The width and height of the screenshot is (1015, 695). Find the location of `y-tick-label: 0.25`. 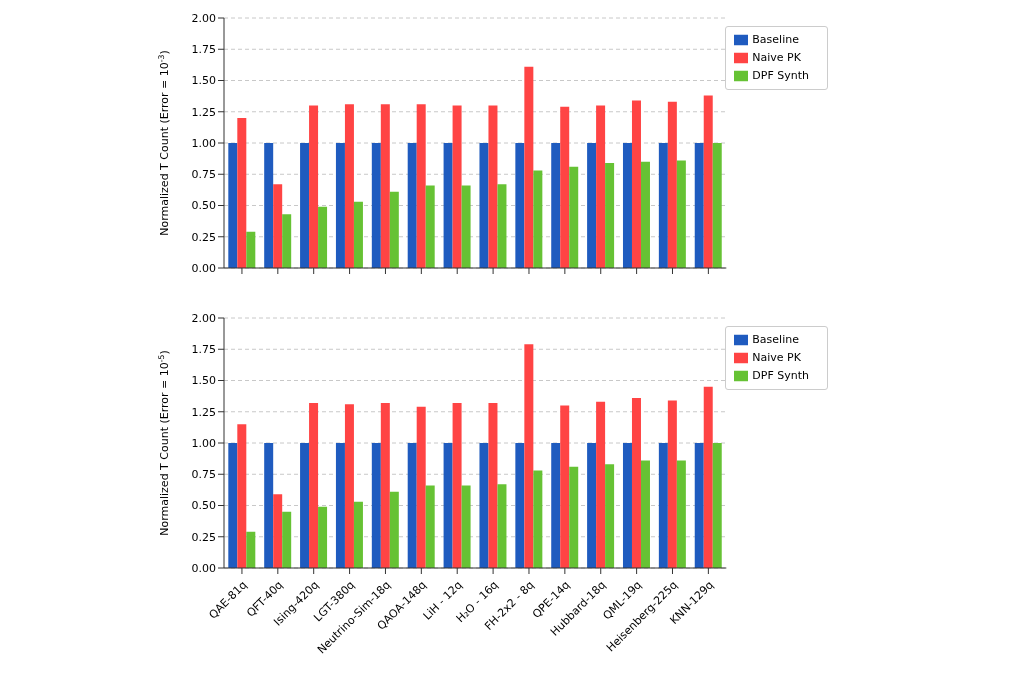

y-tick-label: 0.25 is located at coordinates (203, 537).